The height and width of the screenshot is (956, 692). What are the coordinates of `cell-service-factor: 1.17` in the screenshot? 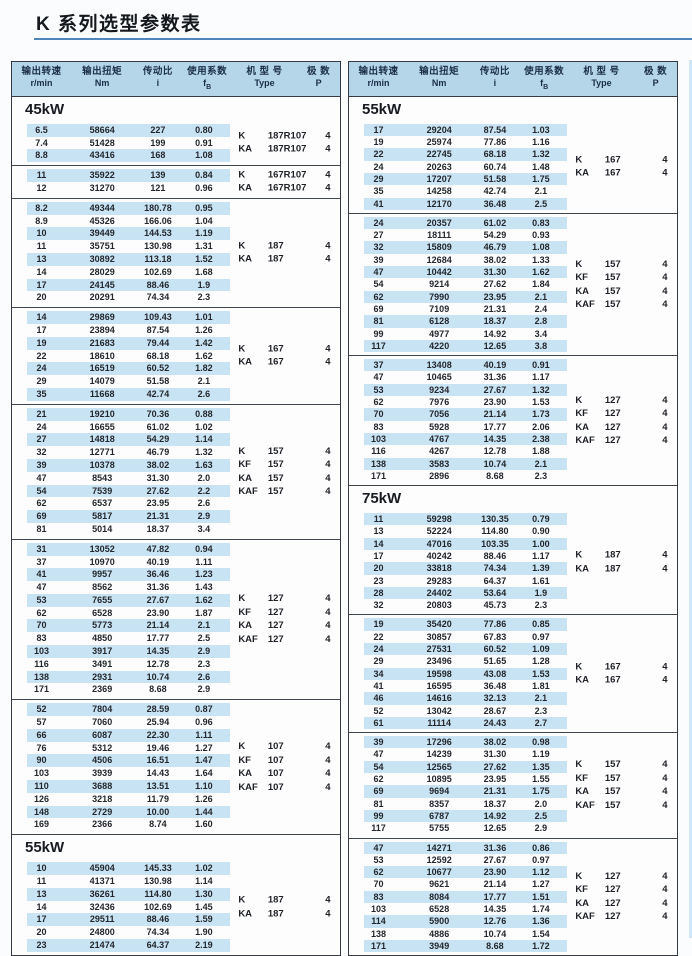 It's located at (541, 556).